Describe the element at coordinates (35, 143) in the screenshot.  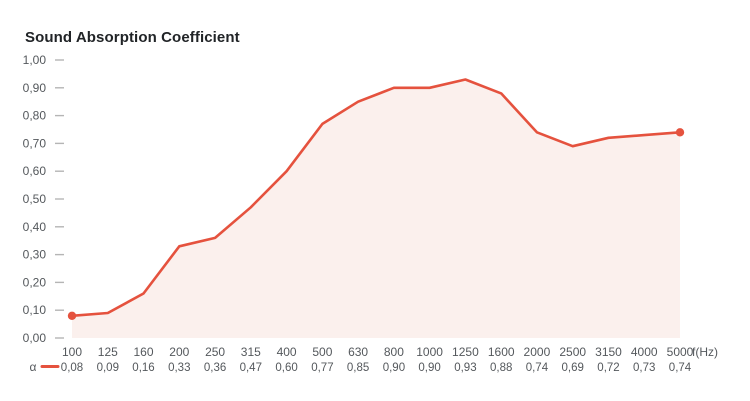
I see `y-tick-label: 0,70` at that location.